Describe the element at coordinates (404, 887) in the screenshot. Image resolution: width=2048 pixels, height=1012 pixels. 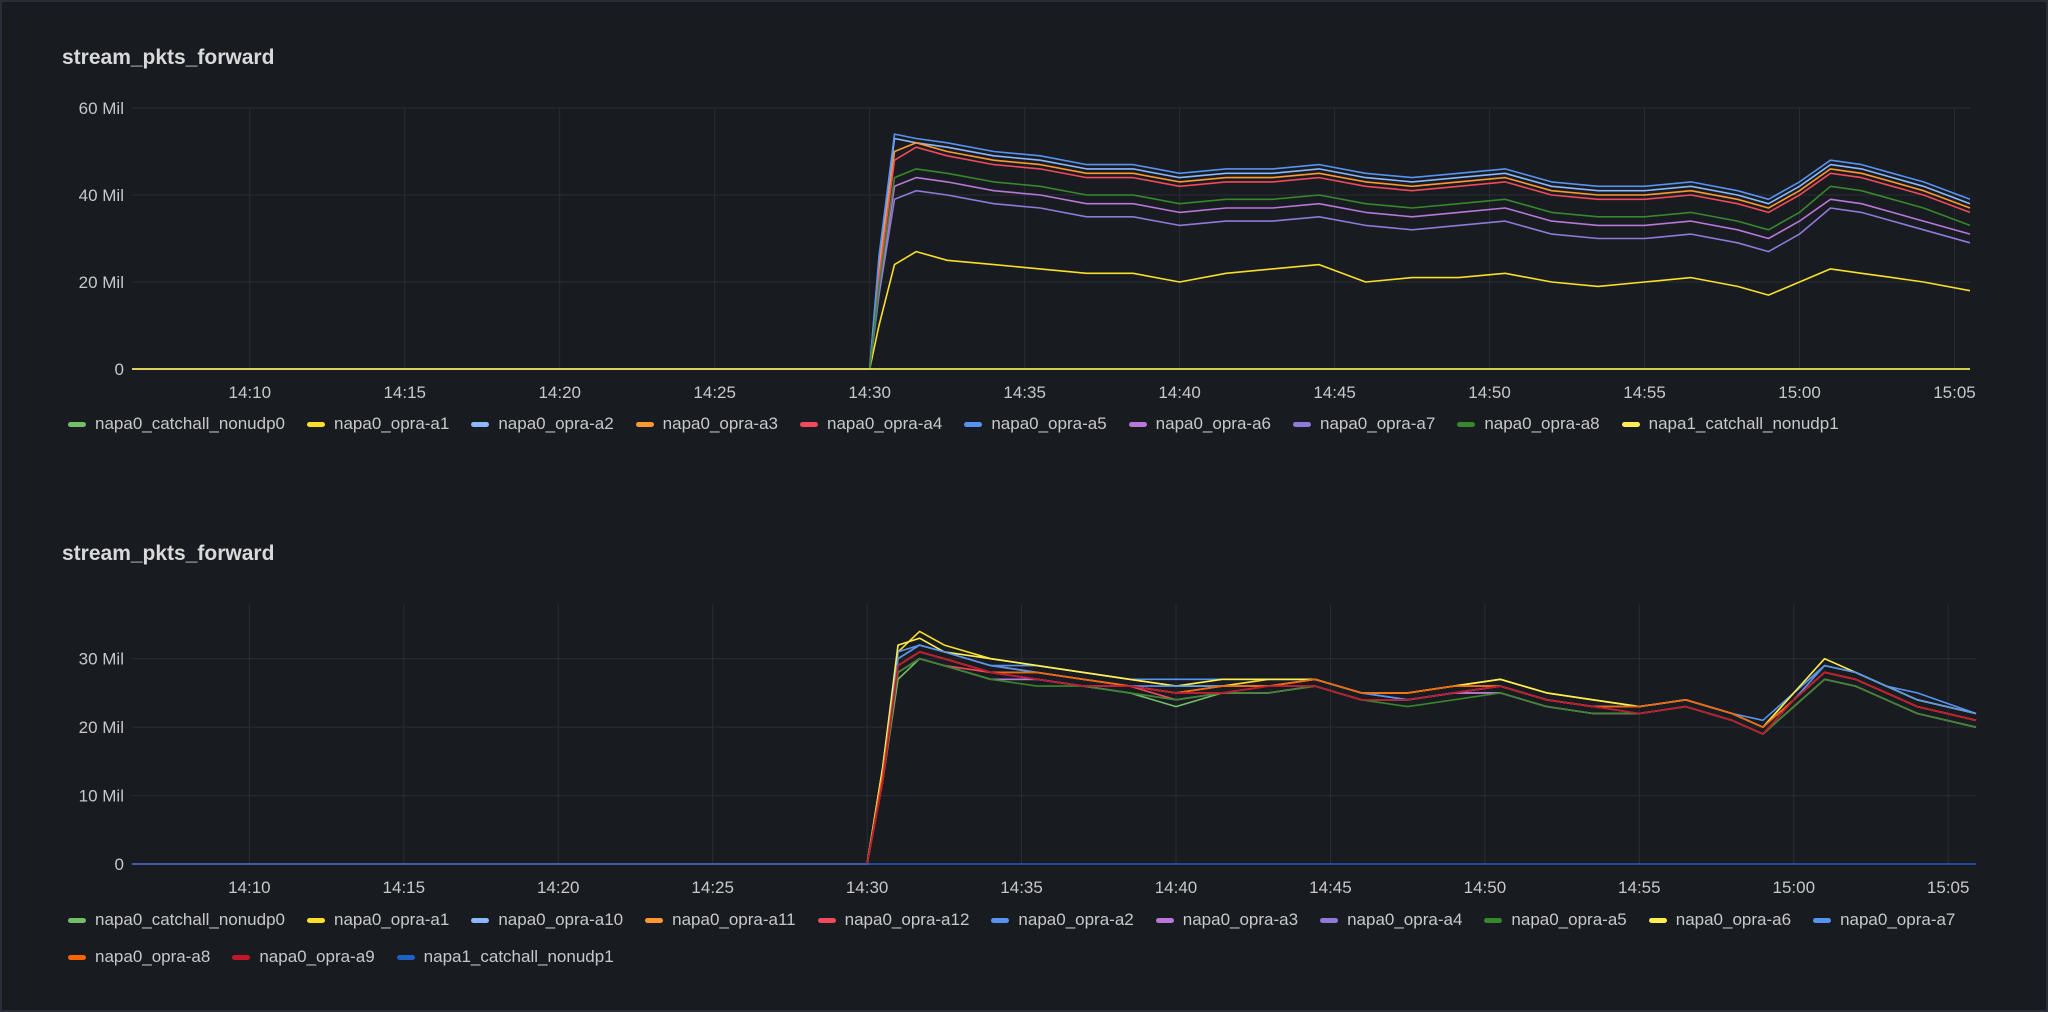
I see `x-tick-label: 14:15` at that location.